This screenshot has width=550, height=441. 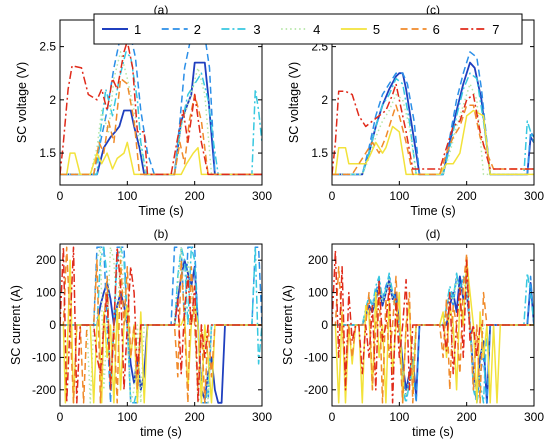 What do you see at coordinates (47, 47) in the screenshot?
I see `y-tick-label: 2.5` at bounding box center [47, 47].